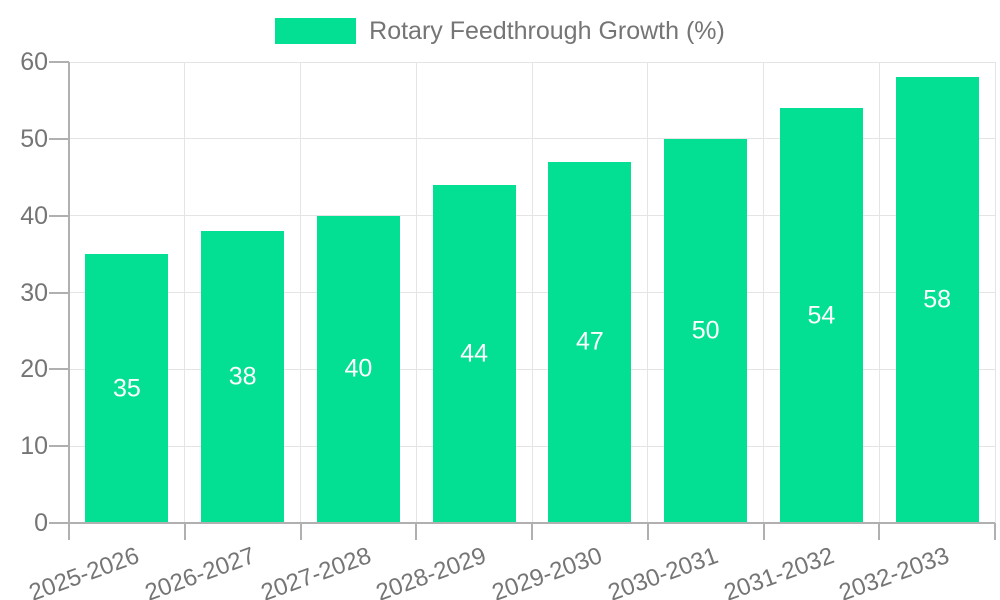 This screenshot has width=1000, height=600. Describe the element at coordinates (547, 571) in the screenshot. I see `x-tick-label: 2029-2030` at that location.